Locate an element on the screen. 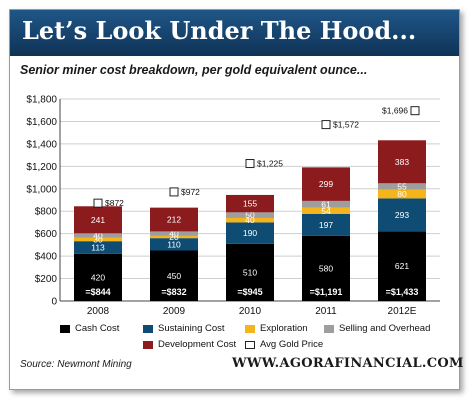 The height and width of the screenshot is (400, 470). bar-total-label: =$1,433 is located at coordinates (402, 292).